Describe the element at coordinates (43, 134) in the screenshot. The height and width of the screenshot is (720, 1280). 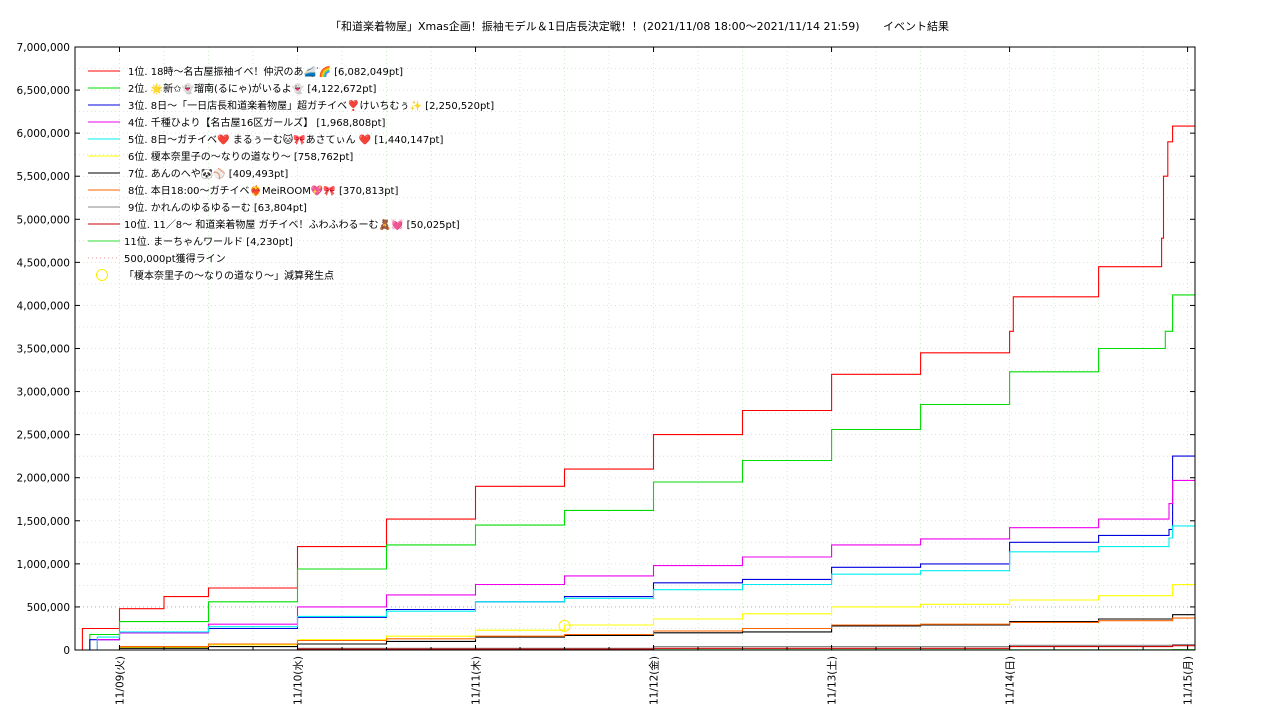
I see `y-tick-label: 6,000,000` at that location.